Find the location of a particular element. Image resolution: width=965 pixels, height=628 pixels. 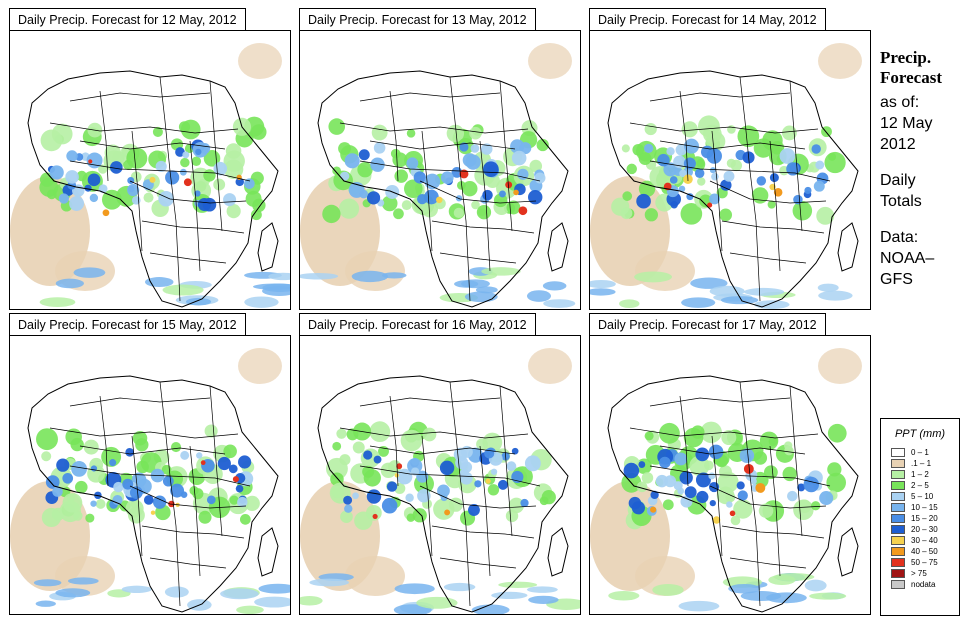

forecast-panel-16-may: Daily Precip. Forecast for 16 May, 2012 is located at coordinates (440, 464).